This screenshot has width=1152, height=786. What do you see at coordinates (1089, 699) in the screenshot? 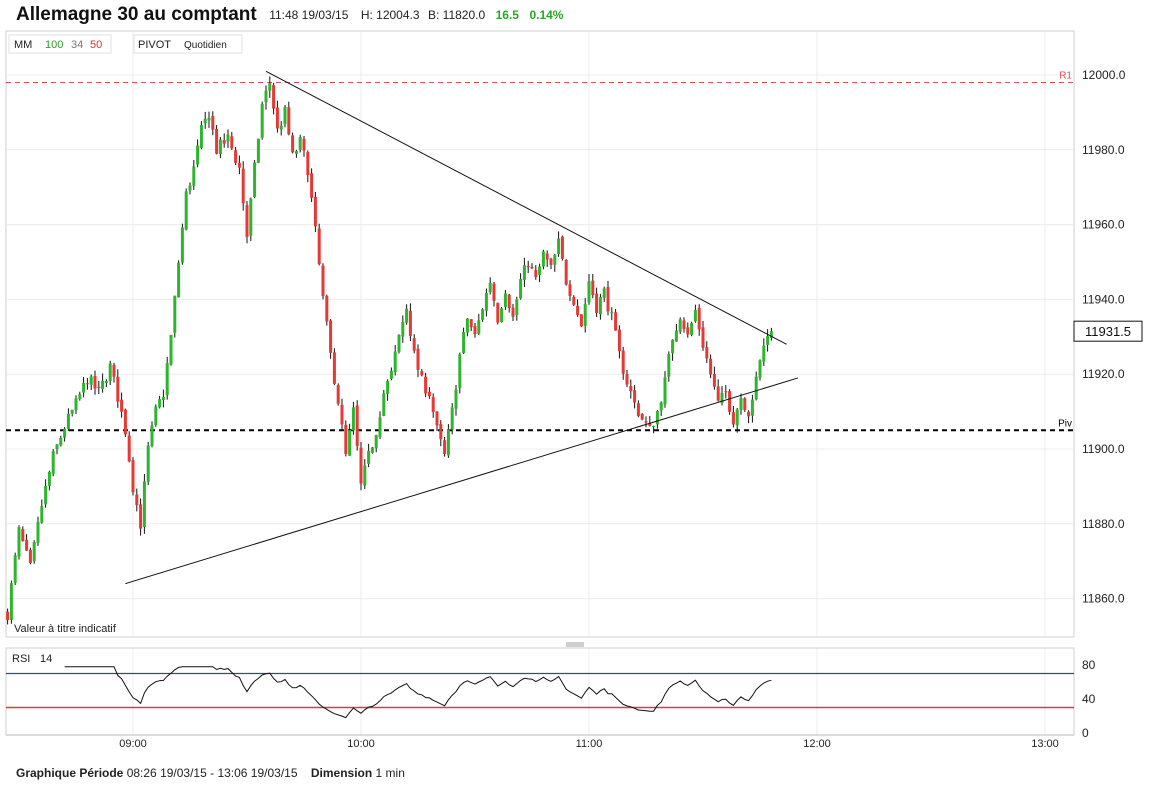
I see `rsi-tick-label: 40` at bounding box center [1089, 699].